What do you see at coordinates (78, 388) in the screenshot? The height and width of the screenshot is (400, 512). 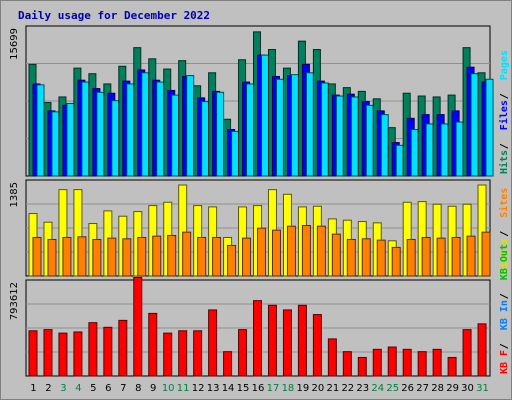 I see `x-tick-label-day-4: 4` at bounding box center [78, 388].